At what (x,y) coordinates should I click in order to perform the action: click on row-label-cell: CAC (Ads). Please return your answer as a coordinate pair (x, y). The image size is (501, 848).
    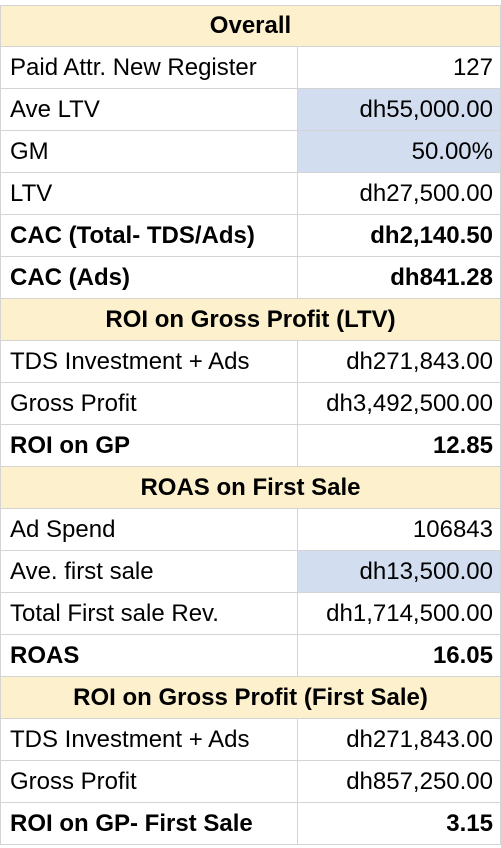
    Looking at the image, I should click on (149, 278).